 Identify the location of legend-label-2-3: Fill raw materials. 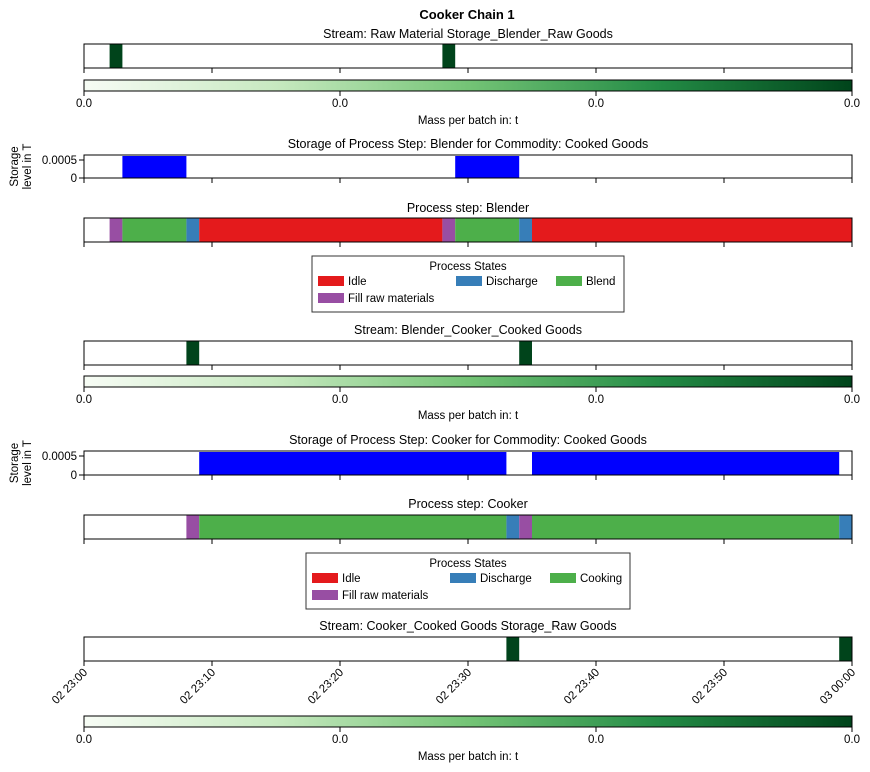
(391, 299).